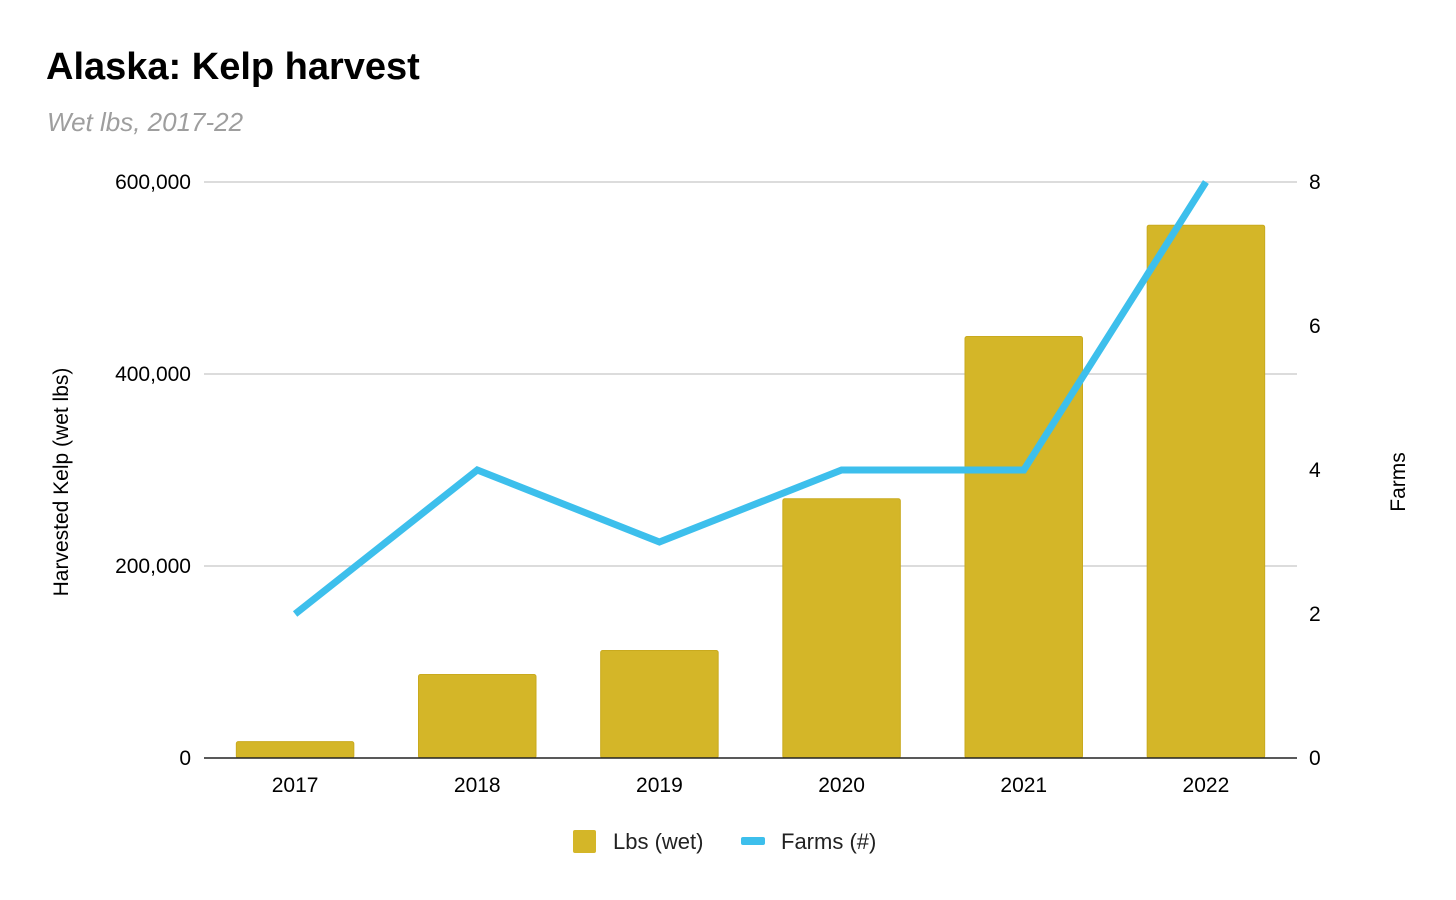  What do you see at coordinates (1206, 785) in the screenshot?
I see `x-tick-label: 2022` at bounding box center [1206, 785].